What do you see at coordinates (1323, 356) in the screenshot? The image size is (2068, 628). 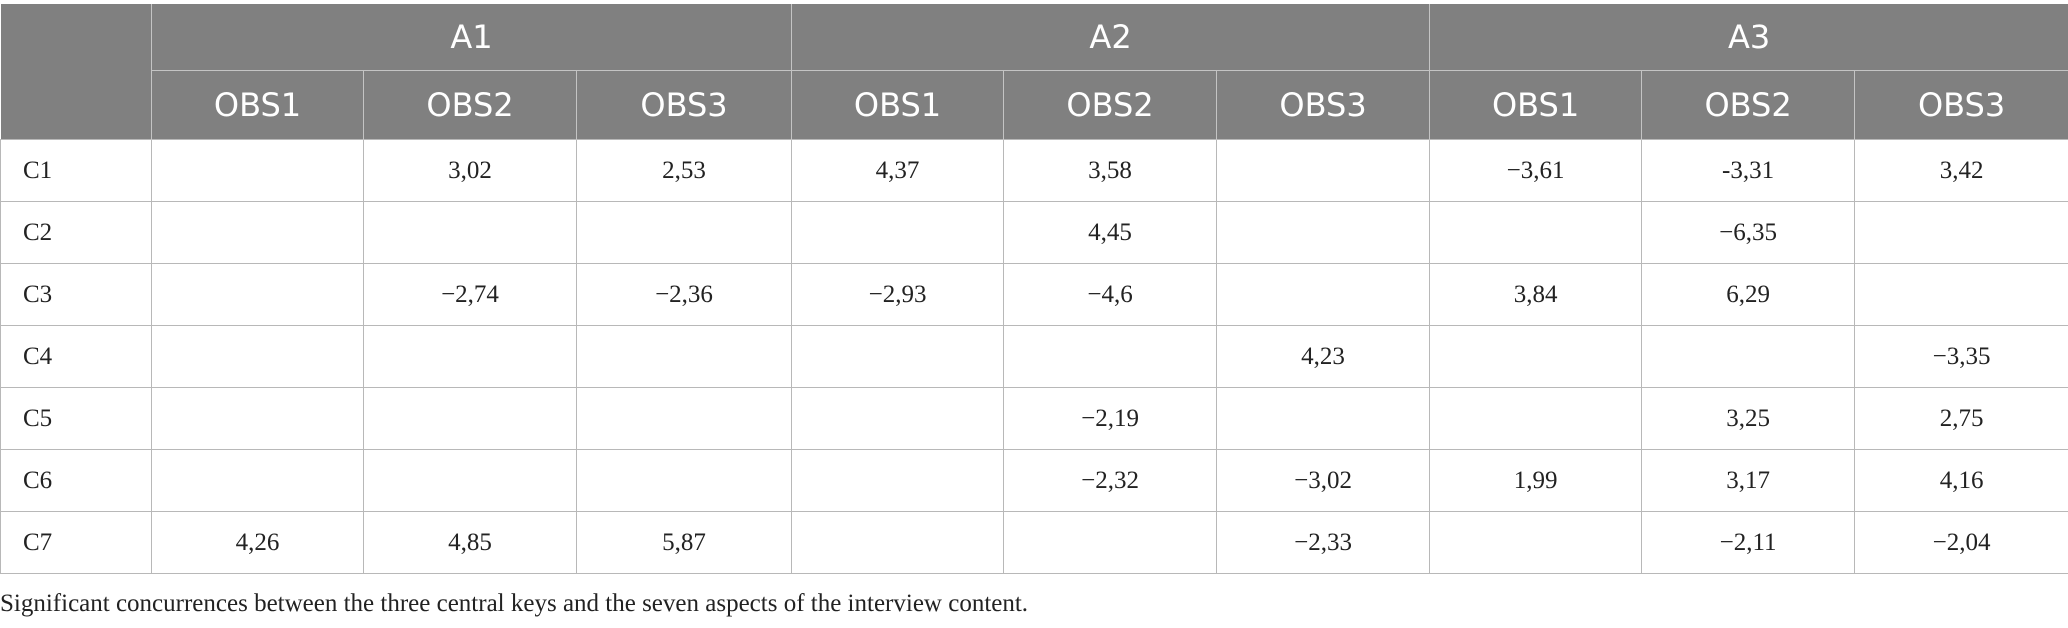 I see `table-cell: 4,23` at bounding box center [1323, 356].